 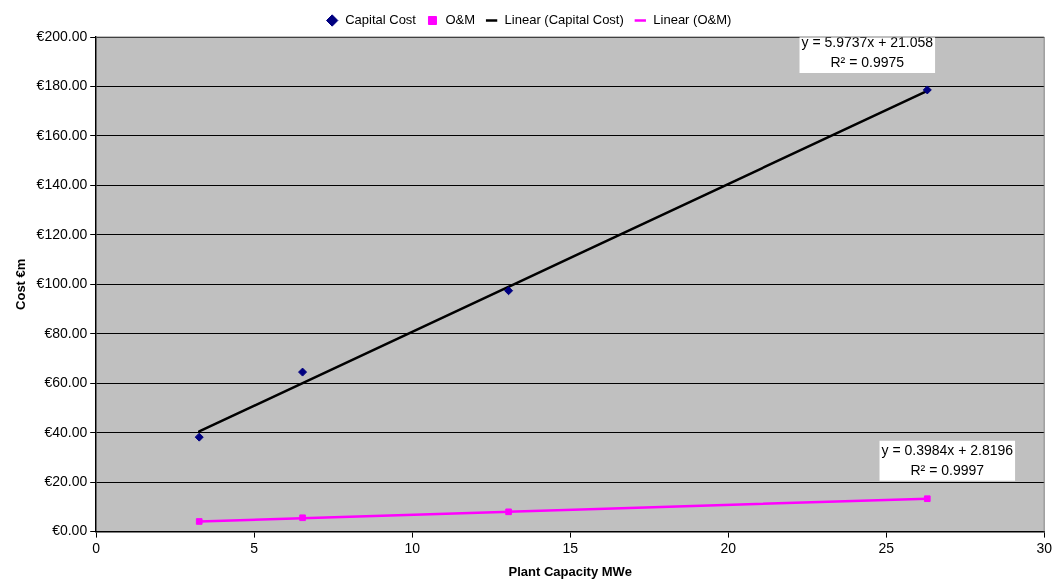 What do you see at coordinates (570, 547) in the screenshot?
I see `x-tick-label: 15` at bounding box center [570, 547].